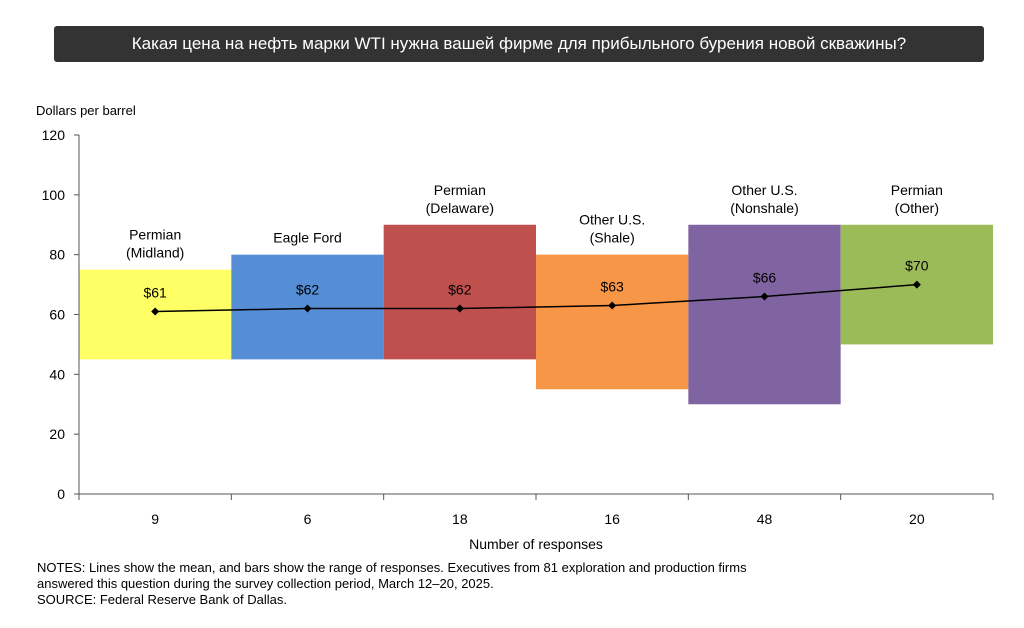  I want to click on y-tick-label-2: 40, so click(57, 374).